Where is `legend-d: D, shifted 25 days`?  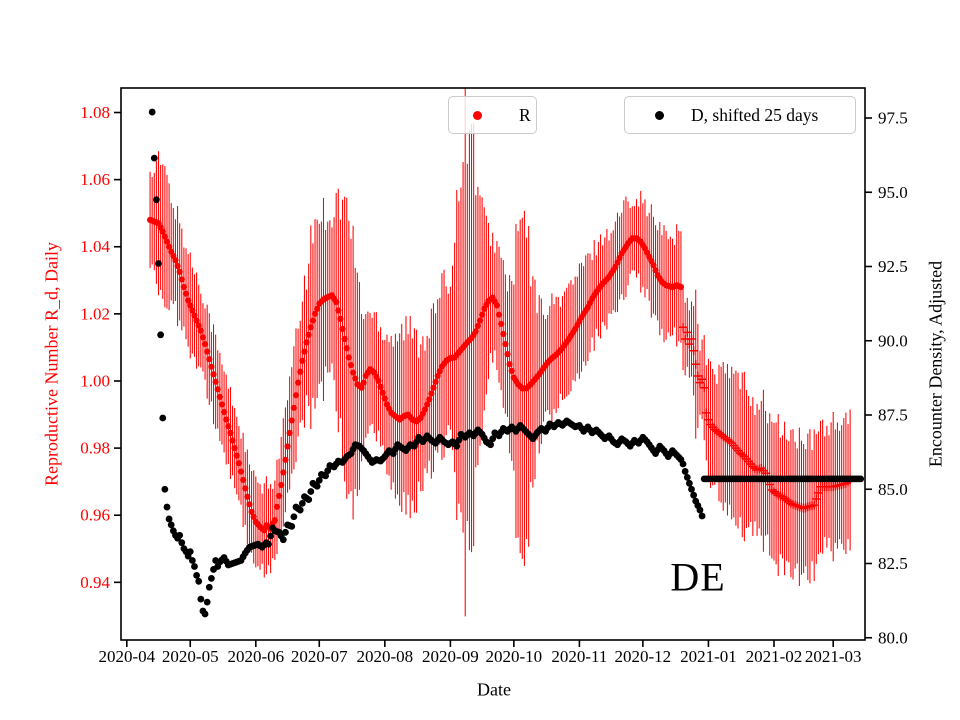 legend-d: D, shifted 25 days is located at coordinates (740, 115).